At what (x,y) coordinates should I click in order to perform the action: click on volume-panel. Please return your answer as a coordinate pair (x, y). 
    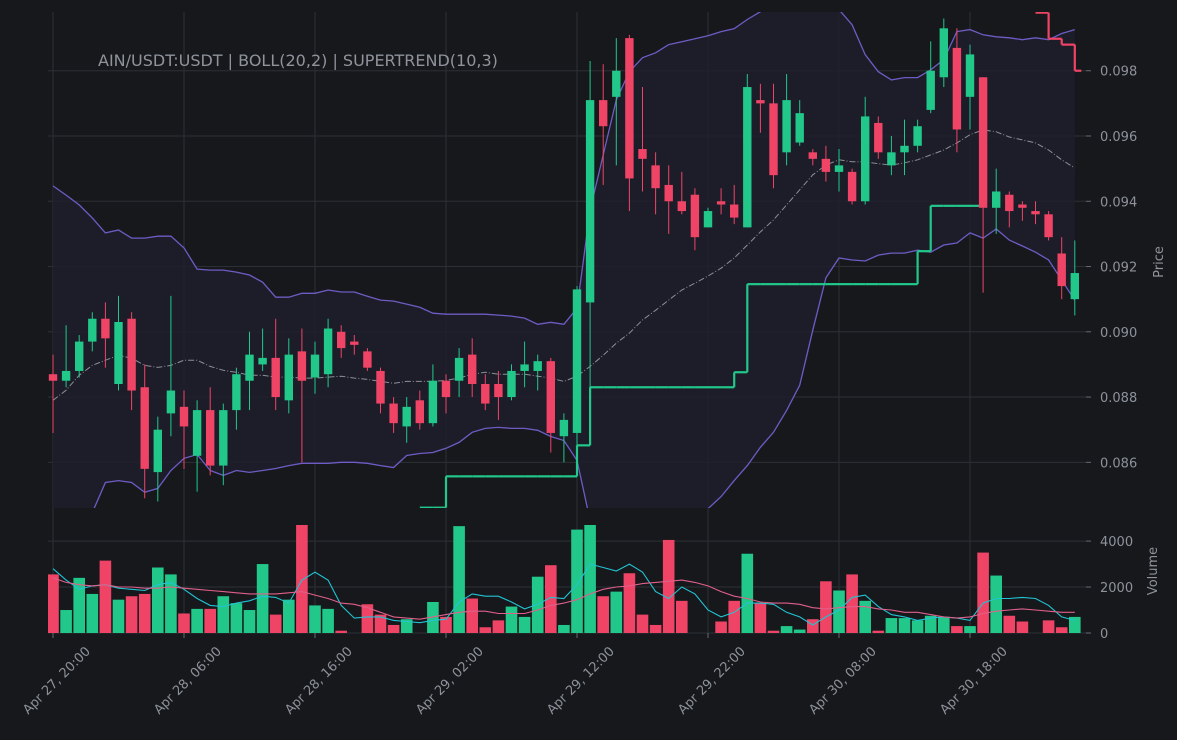
    Looking at the image, I should click on (564, 579).